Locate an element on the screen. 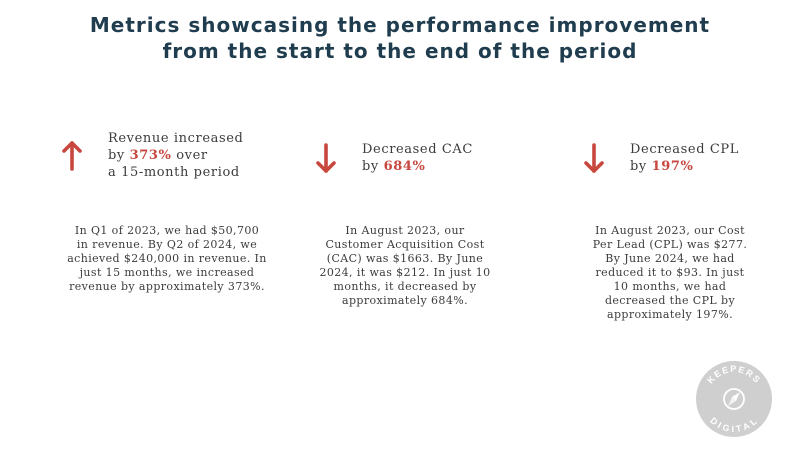 Image resolution: width=800 pixels, height=450 pixels. description-line: just 15 months, we increased is located at coordinates (167, 272).